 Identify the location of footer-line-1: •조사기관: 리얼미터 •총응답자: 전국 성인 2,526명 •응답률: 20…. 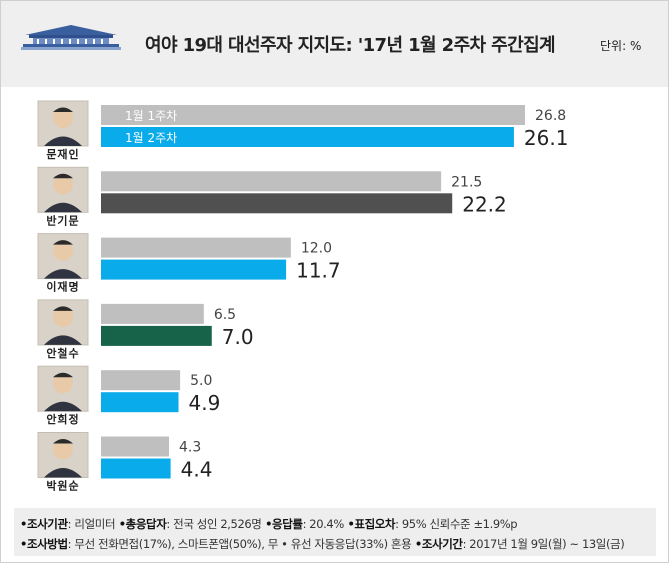
(269, 524).